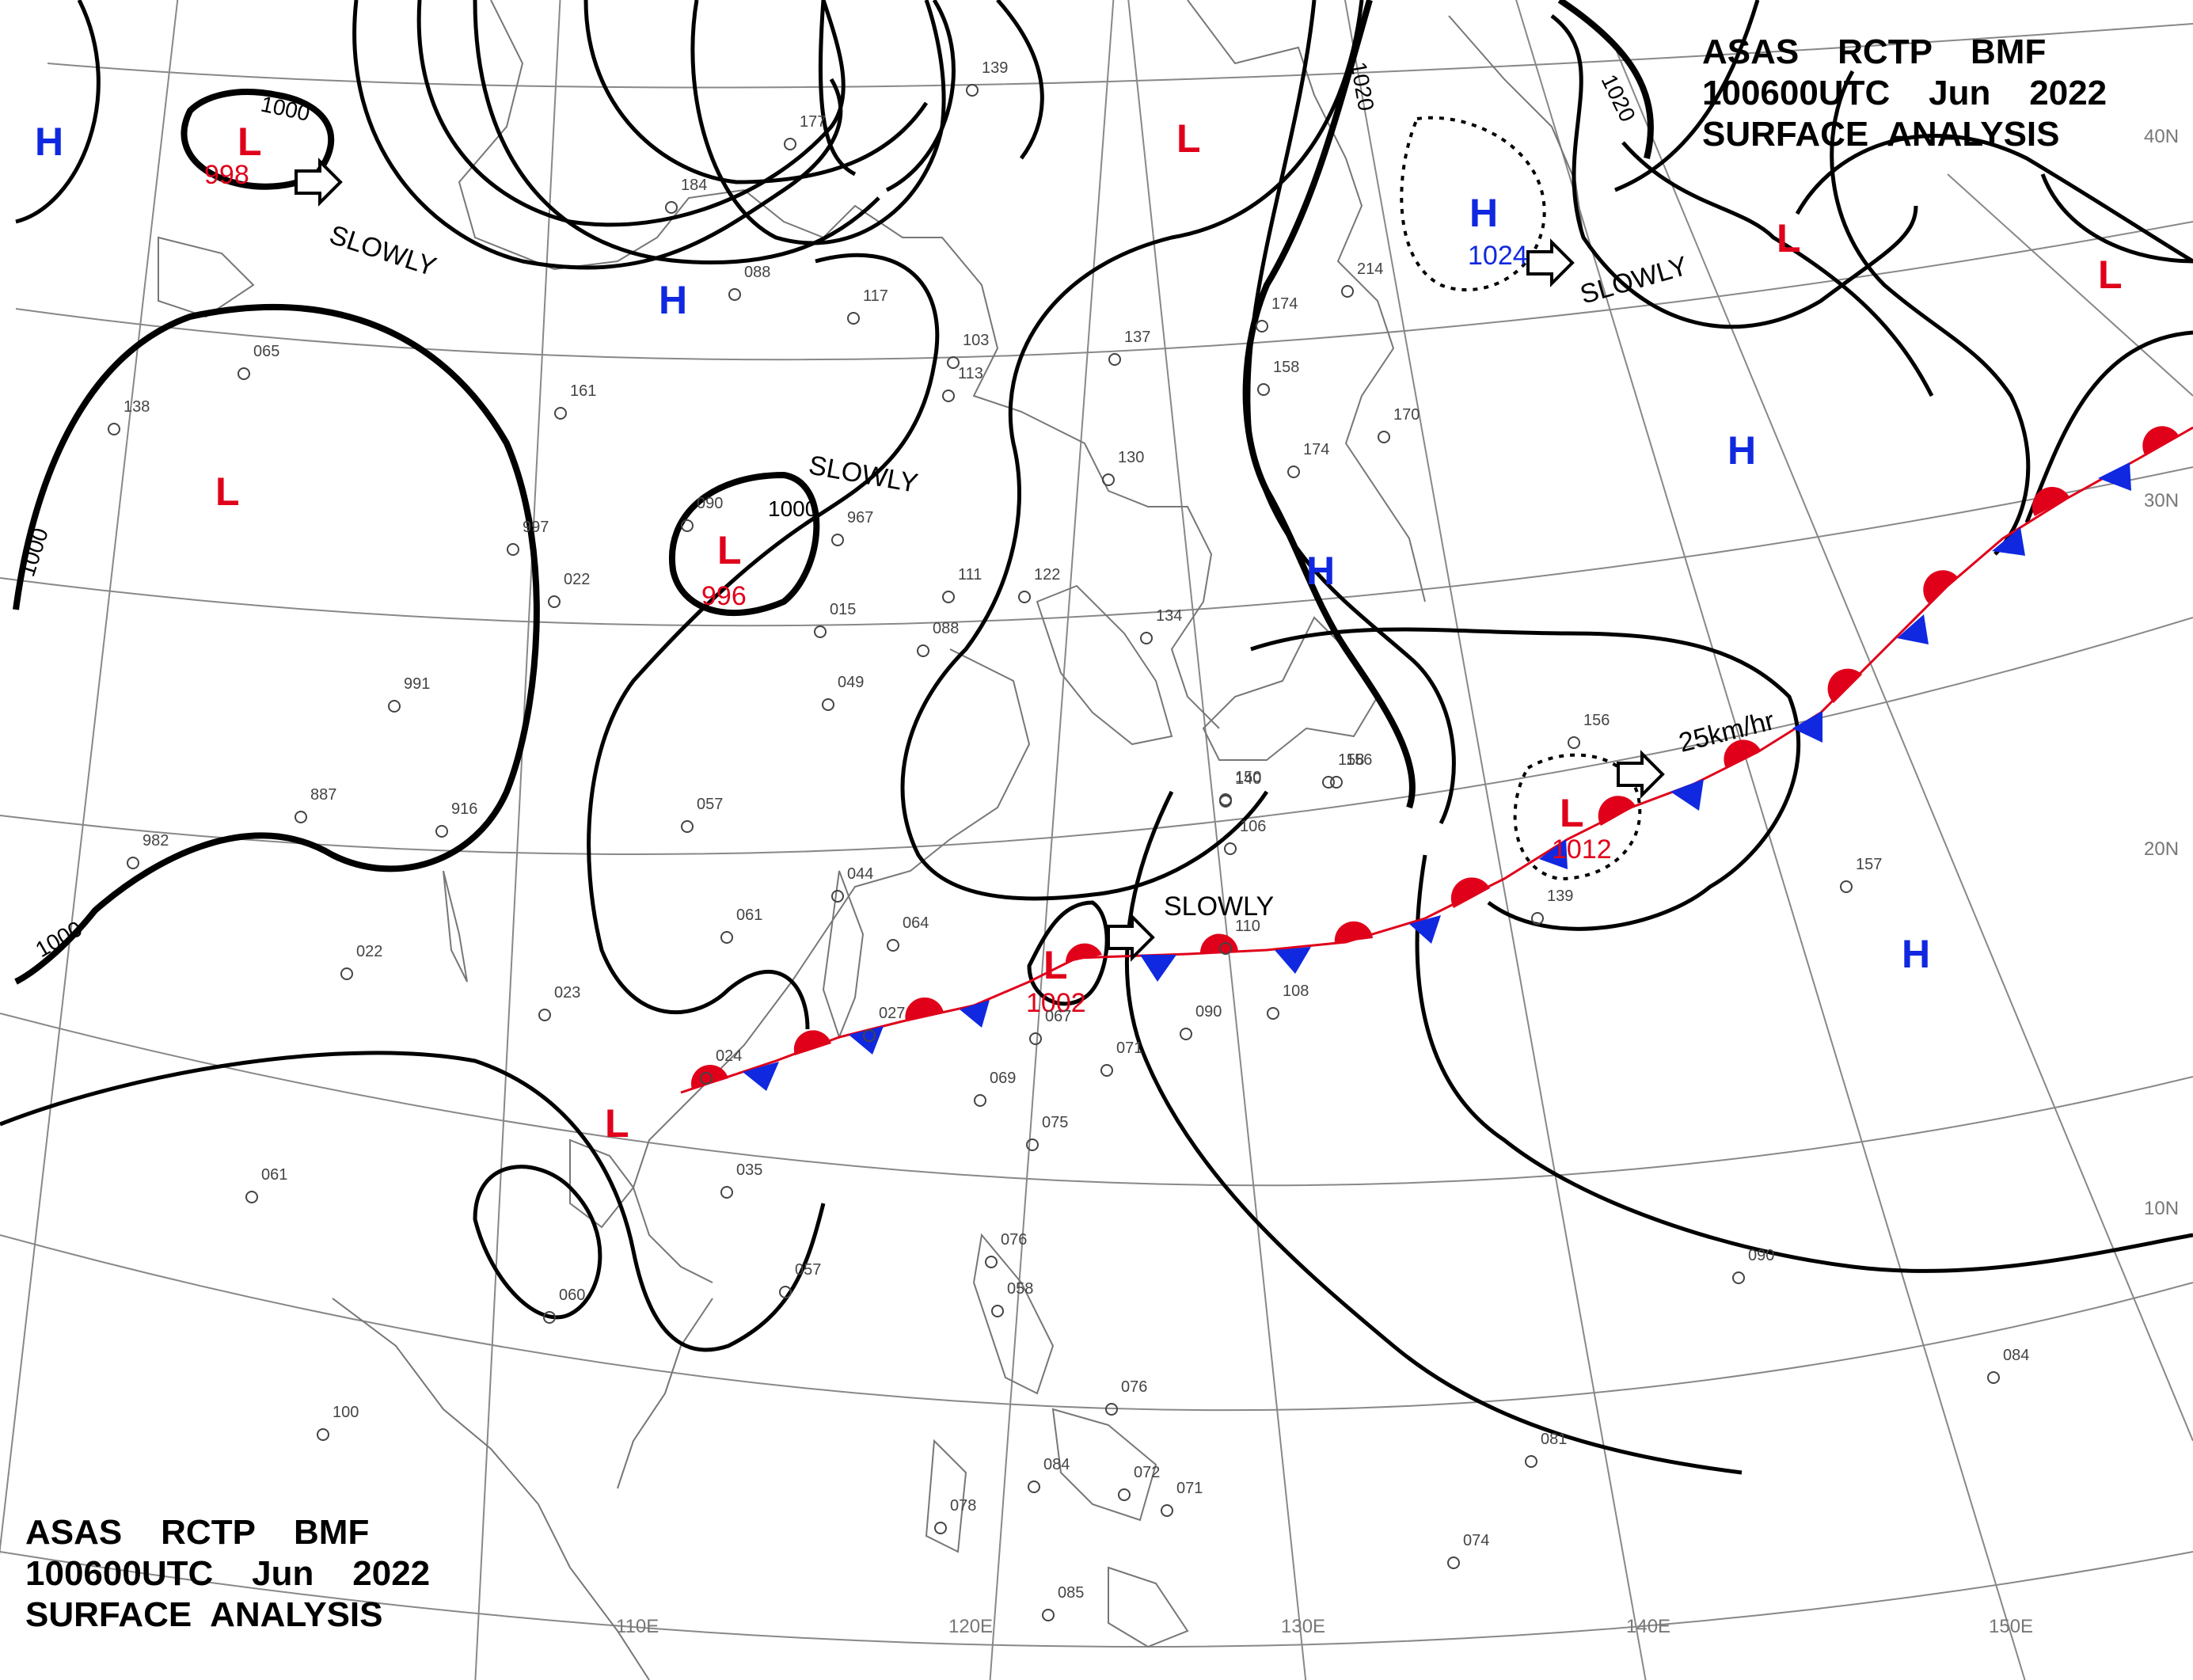 The width and height of the screenshot is (2193, 1680). Describe the element at coordinates (1253, 827) in the screenshot. I see `station-pressure: 106` at that location.